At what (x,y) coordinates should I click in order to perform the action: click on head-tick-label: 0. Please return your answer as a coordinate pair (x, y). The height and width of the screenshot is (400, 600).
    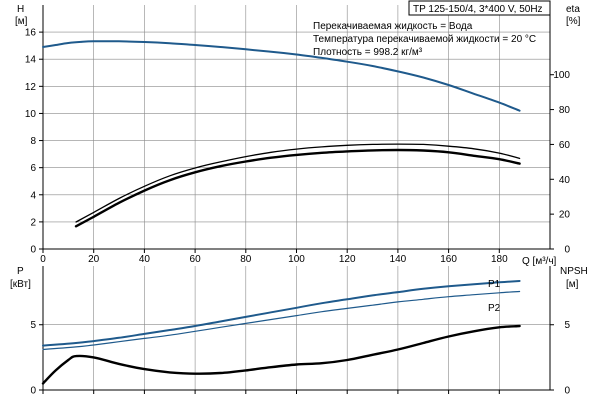
    Looking at the image, I should click on (33, 250).